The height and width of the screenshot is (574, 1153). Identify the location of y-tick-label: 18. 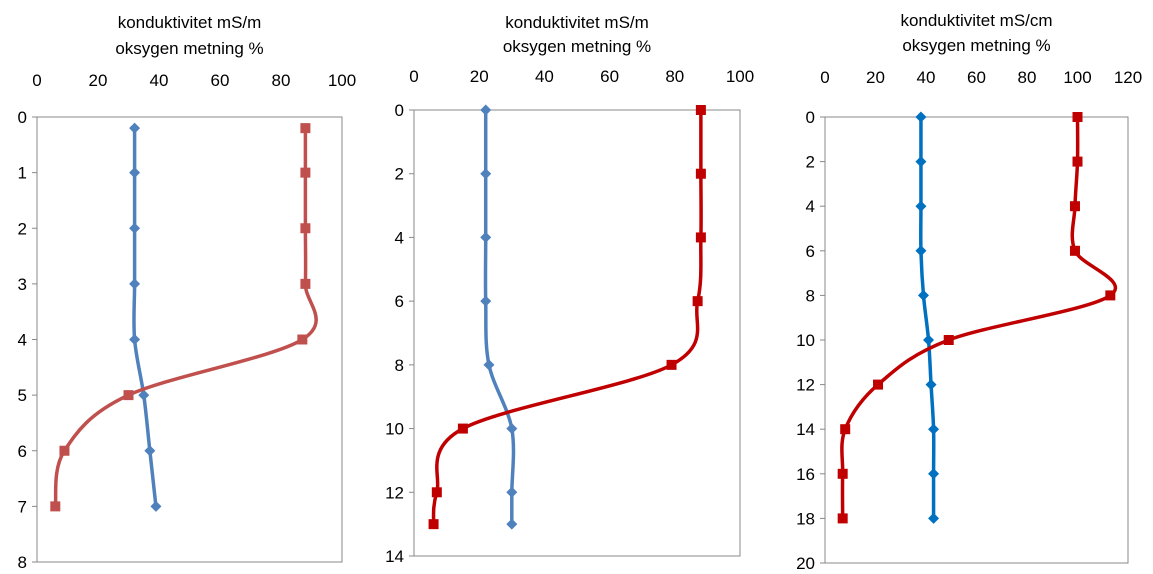
(805, 518).